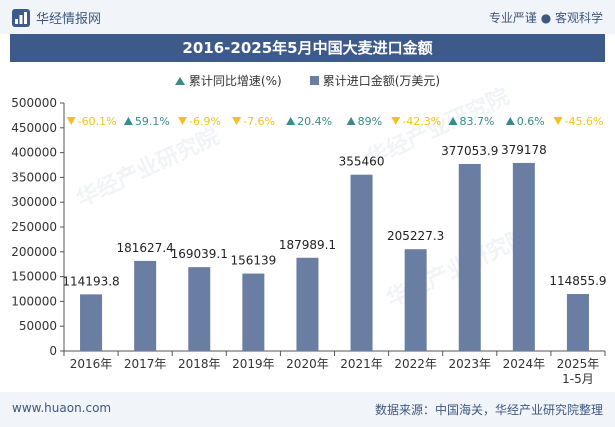  Describe the element at coordinates (253, 261) in the screenshot. I see `bar-value-label: 156139` at that location.